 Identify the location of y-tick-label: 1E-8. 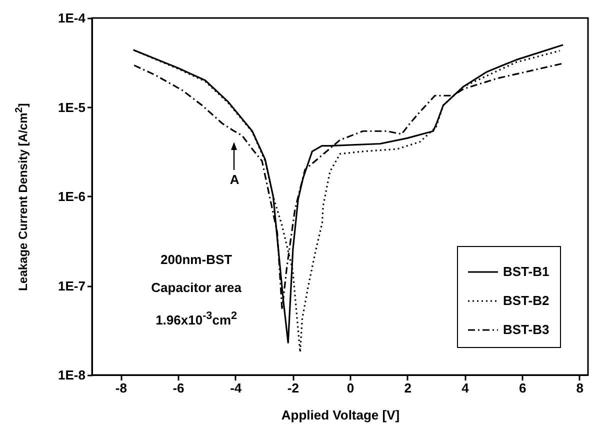
(72, 375).